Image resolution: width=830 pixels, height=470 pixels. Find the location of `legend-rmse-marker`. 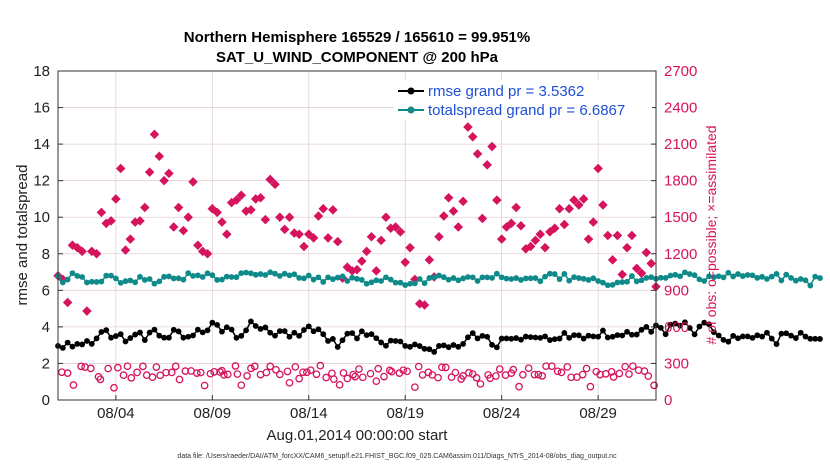

legend-rmse-marker is located at coordinates (411, 91).